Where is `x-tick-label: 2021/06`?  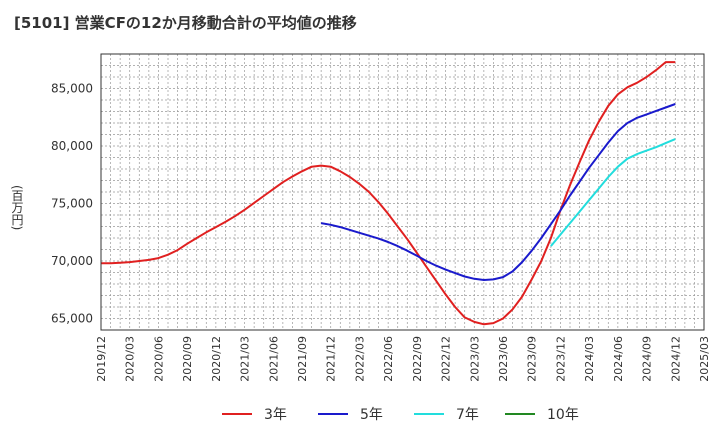 x-tick-label: 2021/06 is located at coordinates (273, 359).